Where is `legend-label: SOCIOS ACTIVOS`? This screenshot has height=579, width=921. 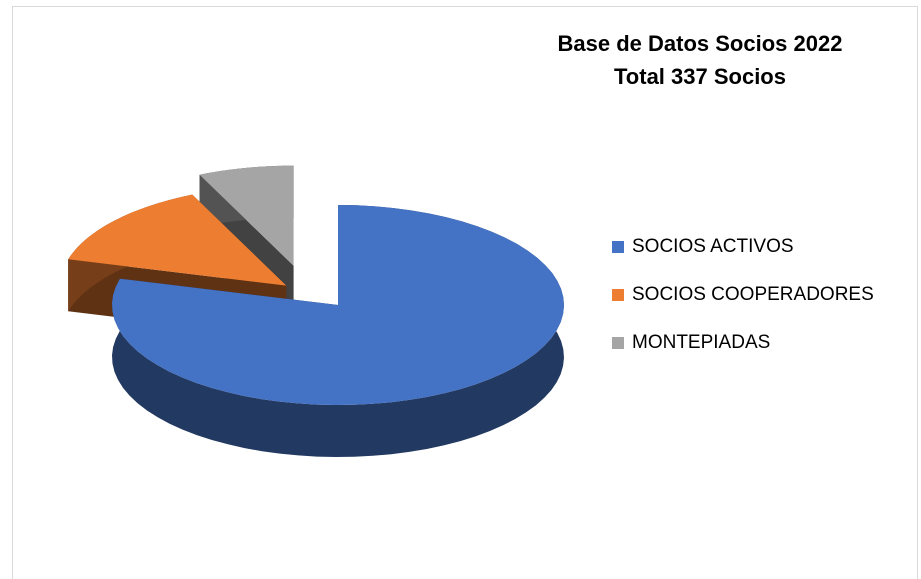 legend-label: SOCIOS ACTIVOS is located at coordinates (713, 246).